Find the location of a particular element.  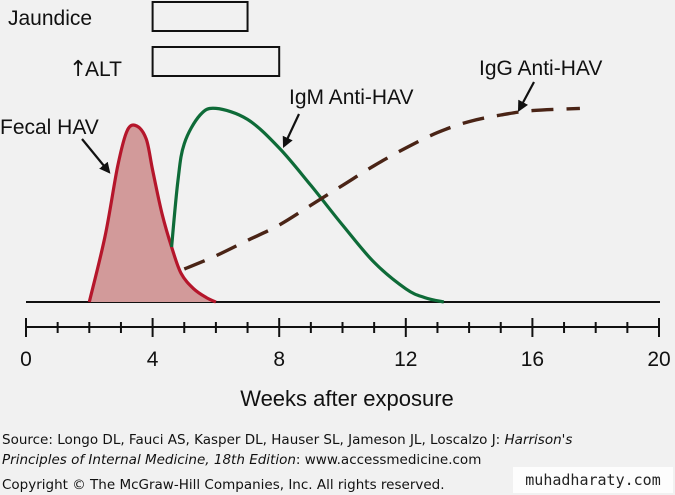

x-tick-label: 16 is located at coordinates (532, 359).